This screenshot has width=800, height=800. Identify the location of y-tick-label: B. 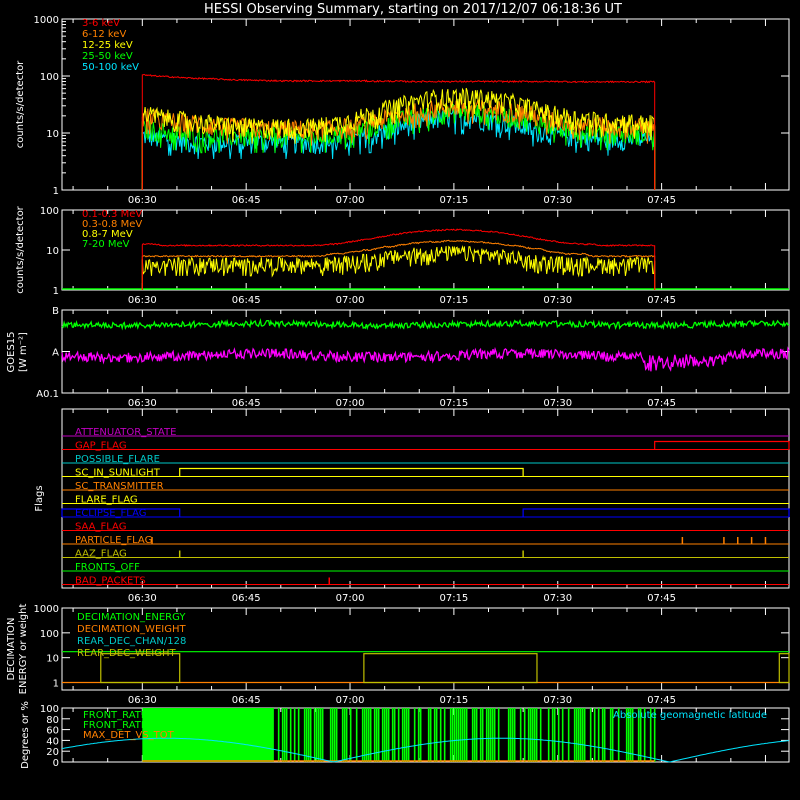
(55, 311).